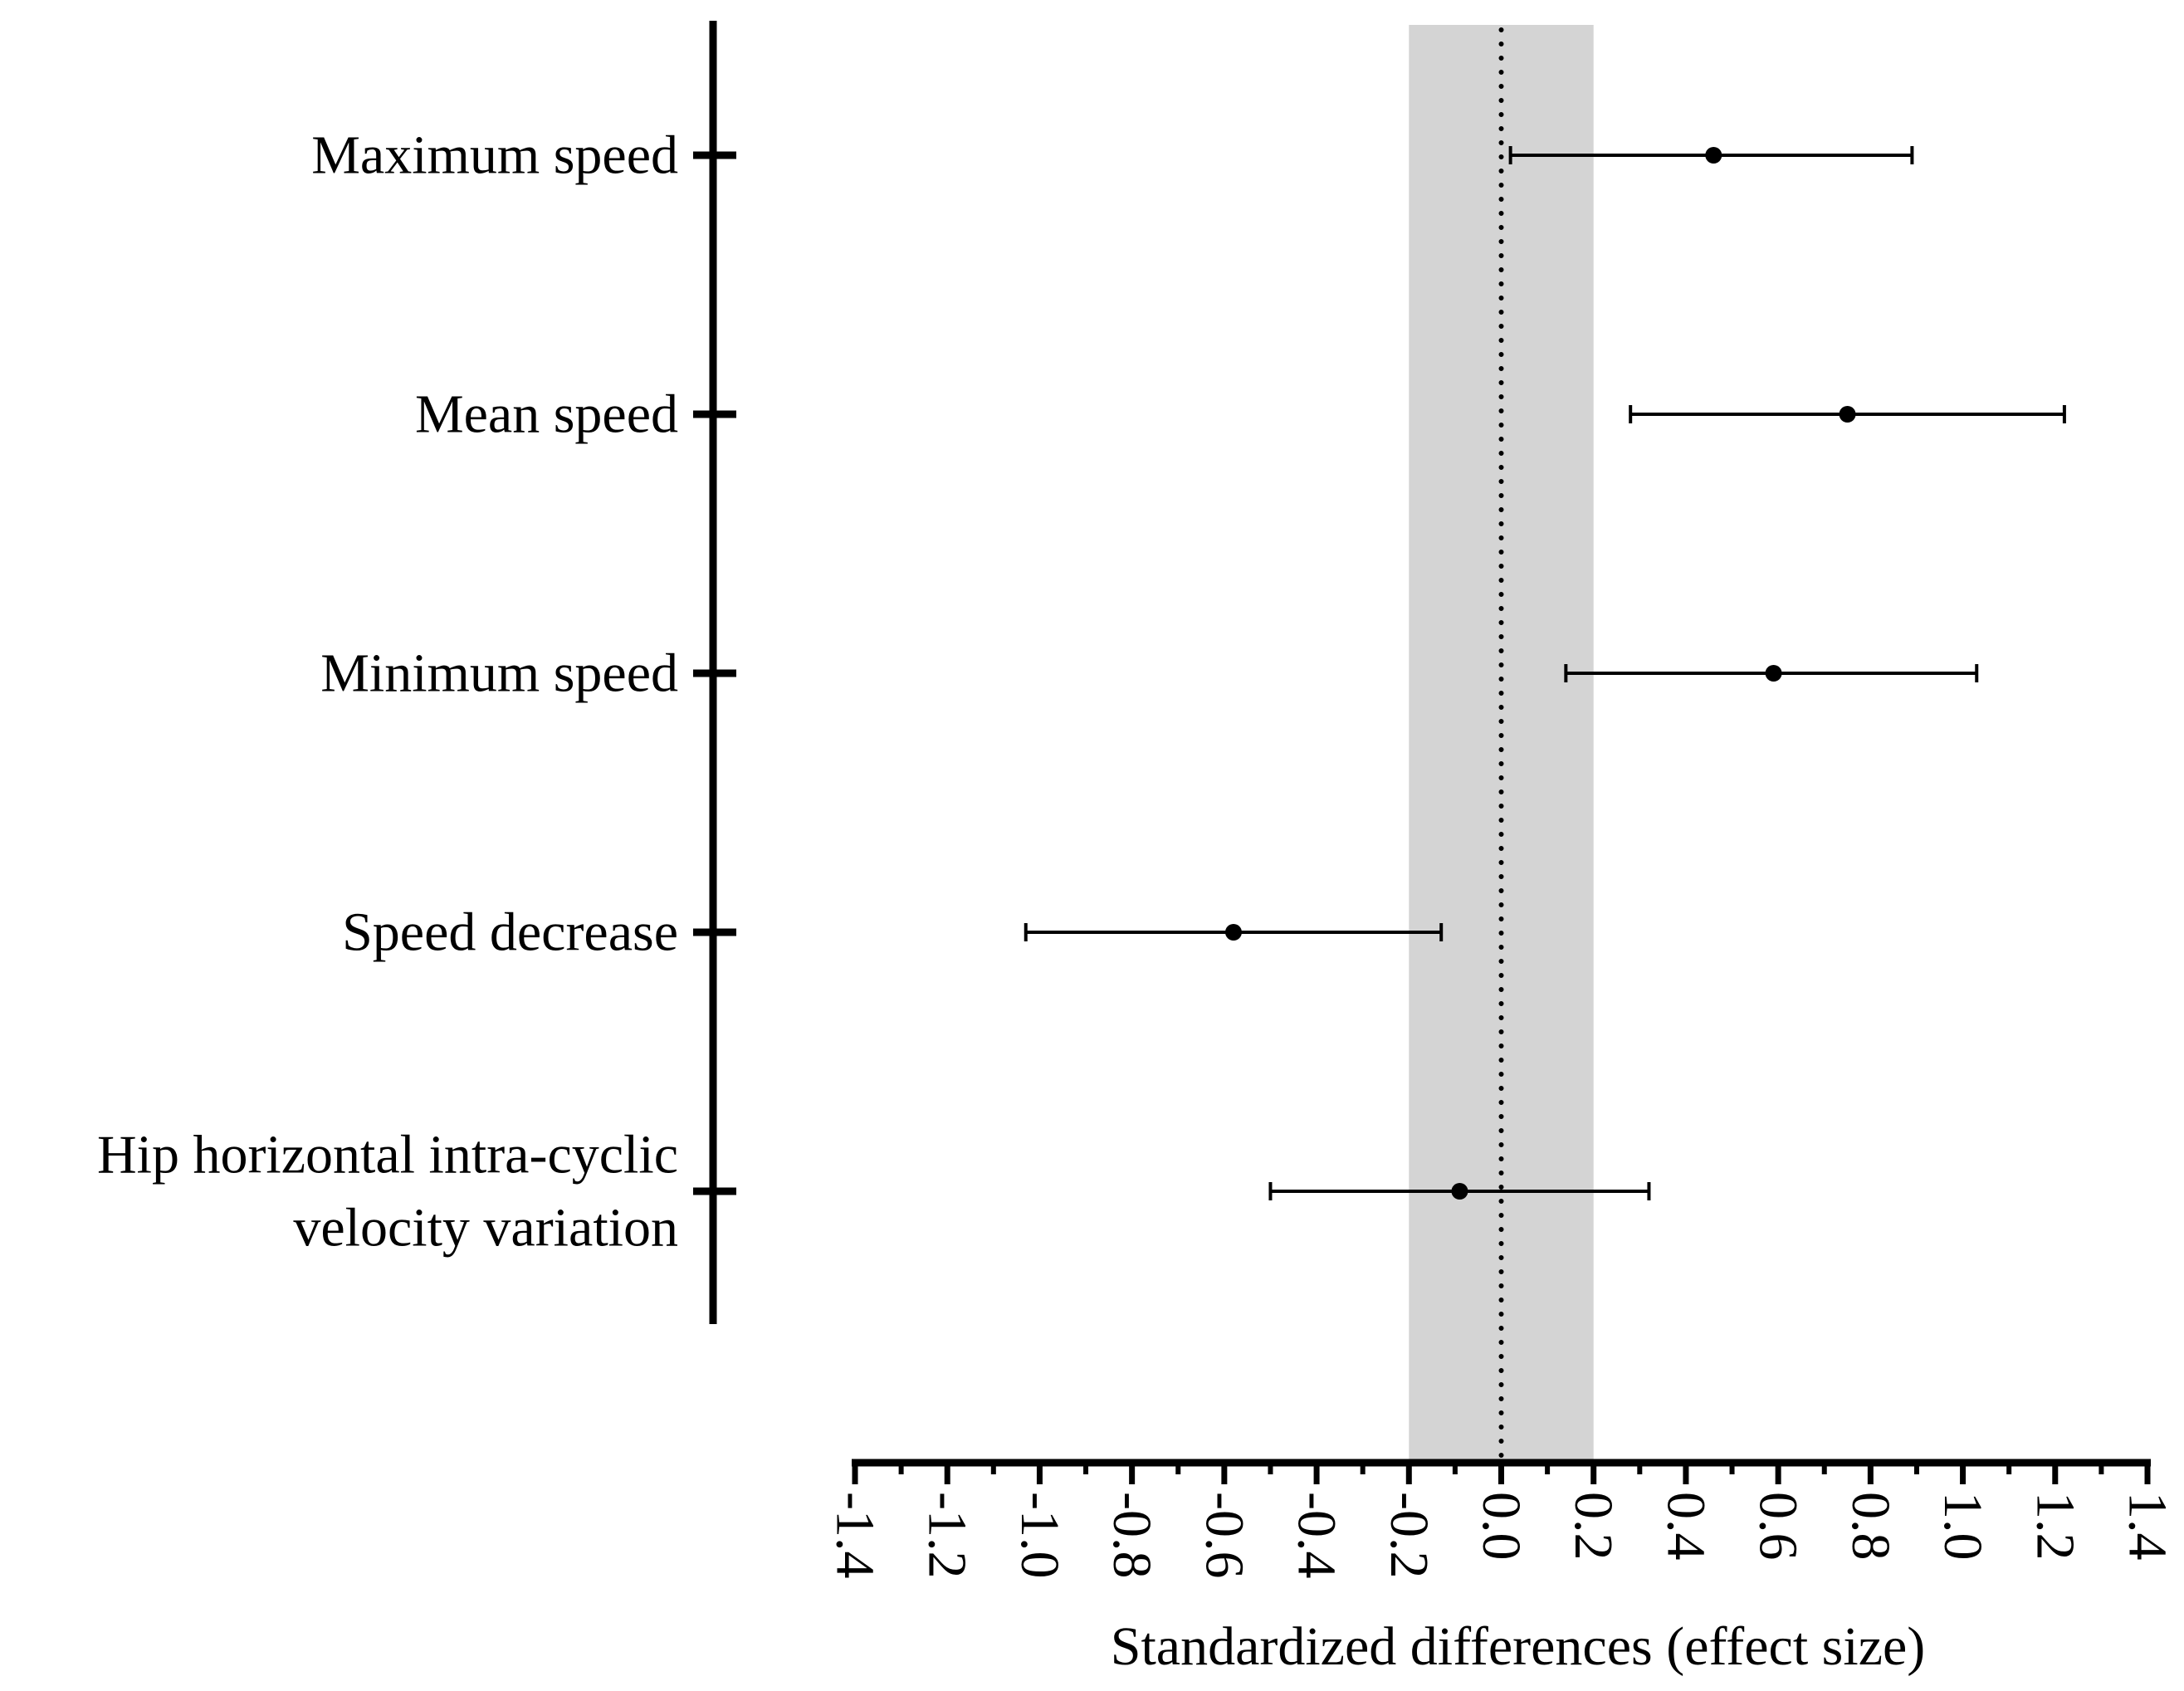  I want to click on x-tick-label: 0.8, so click(1870, 1527).